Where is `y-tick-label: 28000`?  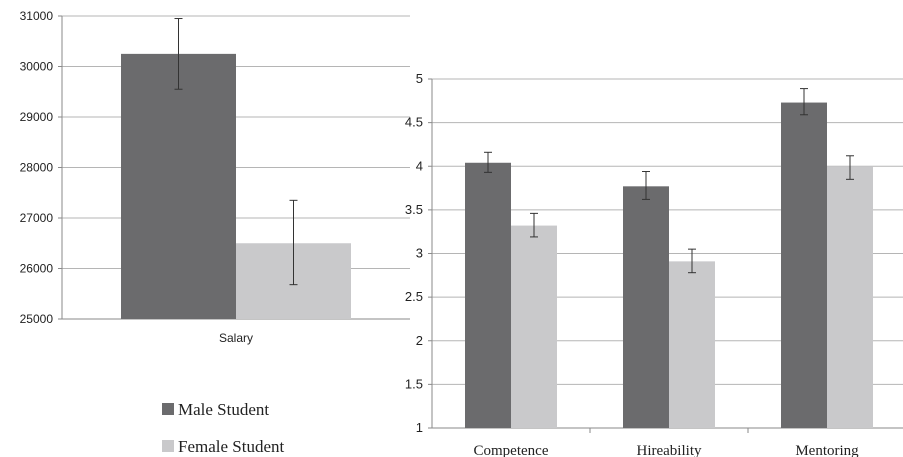 y-tick-label: 28000 is located at coordinates (37, 168).